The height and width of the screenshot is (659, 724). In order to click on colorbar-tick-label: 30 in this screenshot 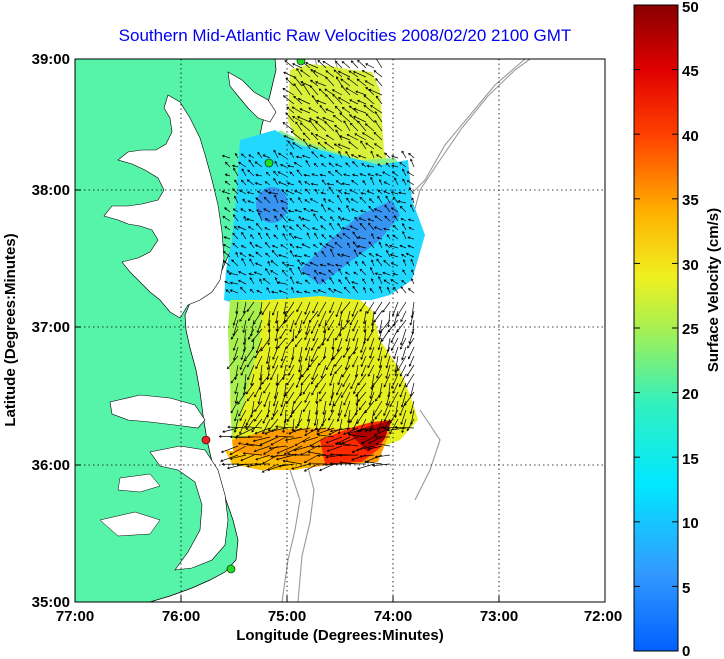, I will do `click(690, 265)`.